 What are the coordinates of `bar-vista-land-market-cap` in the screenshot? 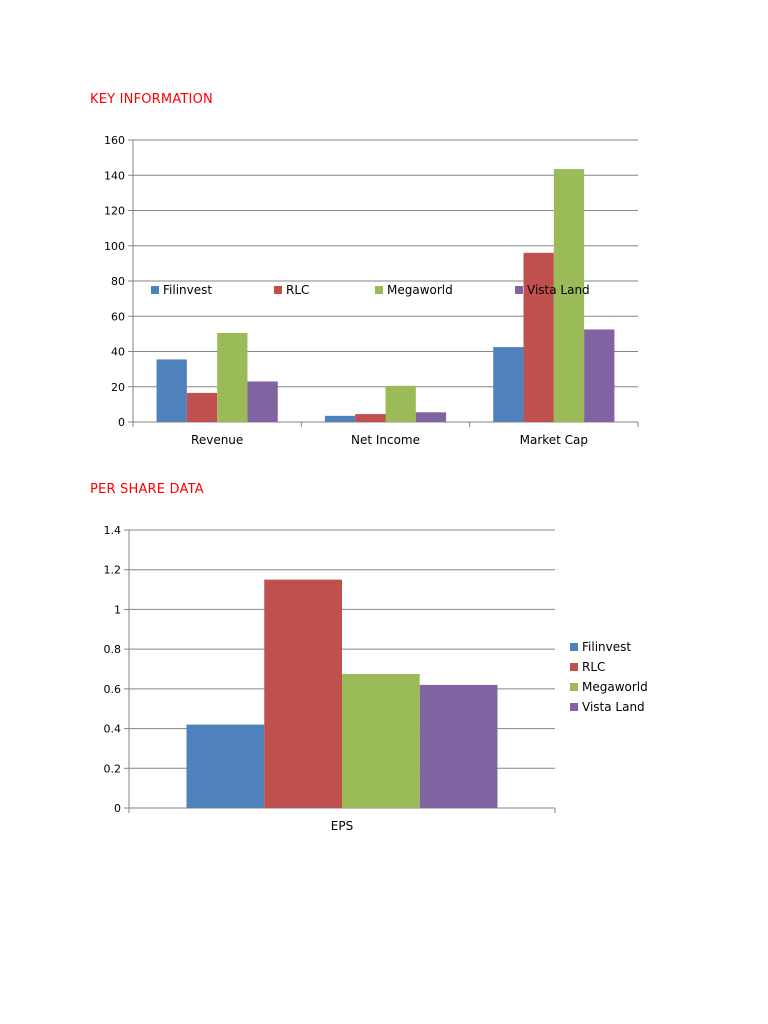 It's located at (599, 375).